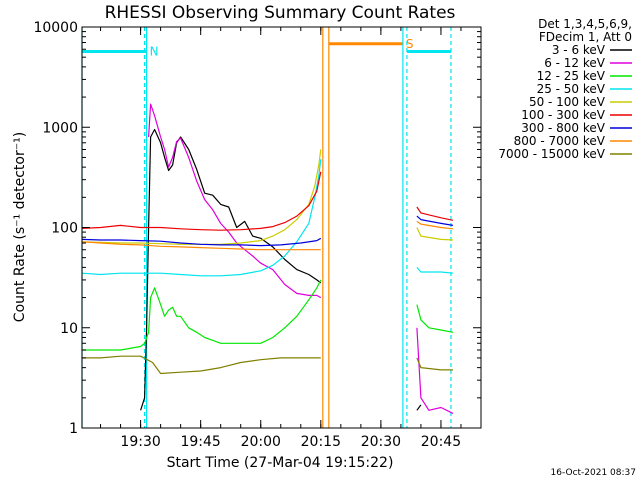 The image size is (640, 480). I want to click on y-tick-label: 100, so click(64, 229).